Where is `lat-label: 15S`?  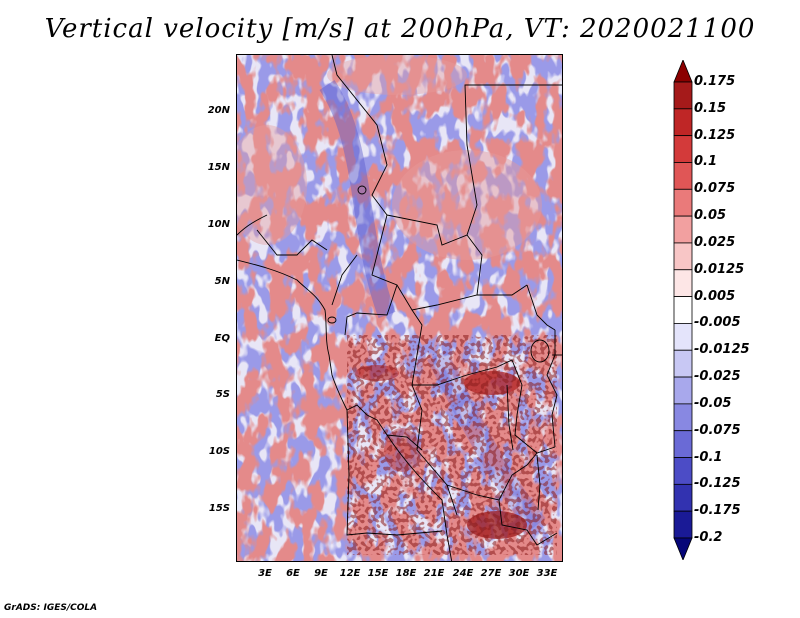
lat-label: 15S is located at coordinates (219, 508).